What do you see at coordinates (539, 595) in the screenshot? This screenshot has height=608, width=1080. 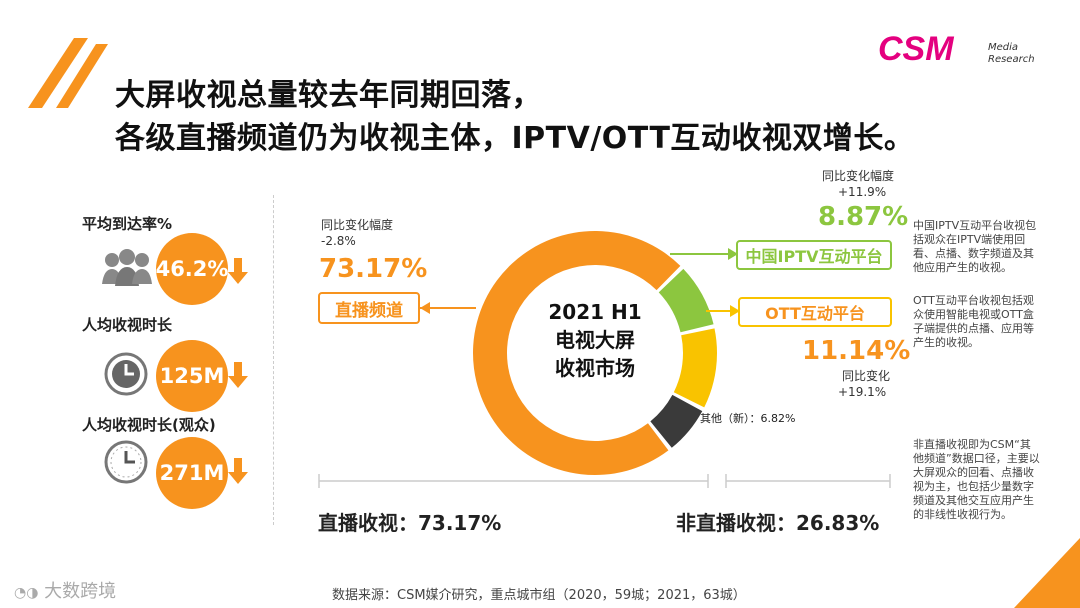 I see `data-source: 数据来源：CSM媒介研究，重点城市组（2020，59城；2021，63城）` at bounding box center [539, 595].